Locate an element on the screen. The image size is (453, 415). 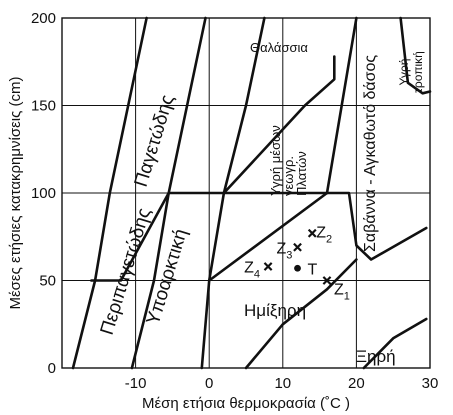
point-label-name: T is located at coordinates (313, 269).